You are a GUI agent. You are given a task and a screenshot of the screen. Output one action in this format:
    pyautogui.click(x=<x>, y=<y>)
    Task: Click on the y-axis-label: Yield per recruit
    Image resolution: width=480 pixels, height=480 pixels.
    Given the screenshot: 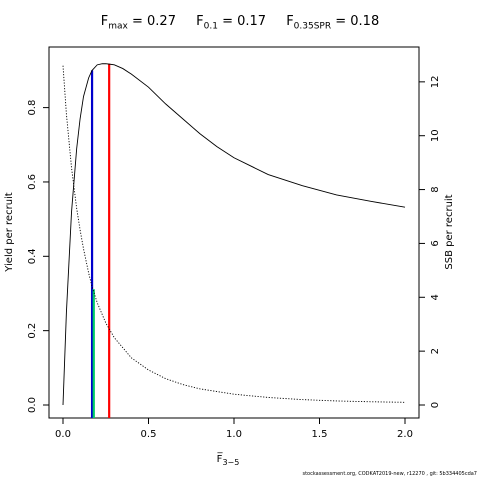 What is the action you would take?
    pyautogui.click(x=9, y=232)
    